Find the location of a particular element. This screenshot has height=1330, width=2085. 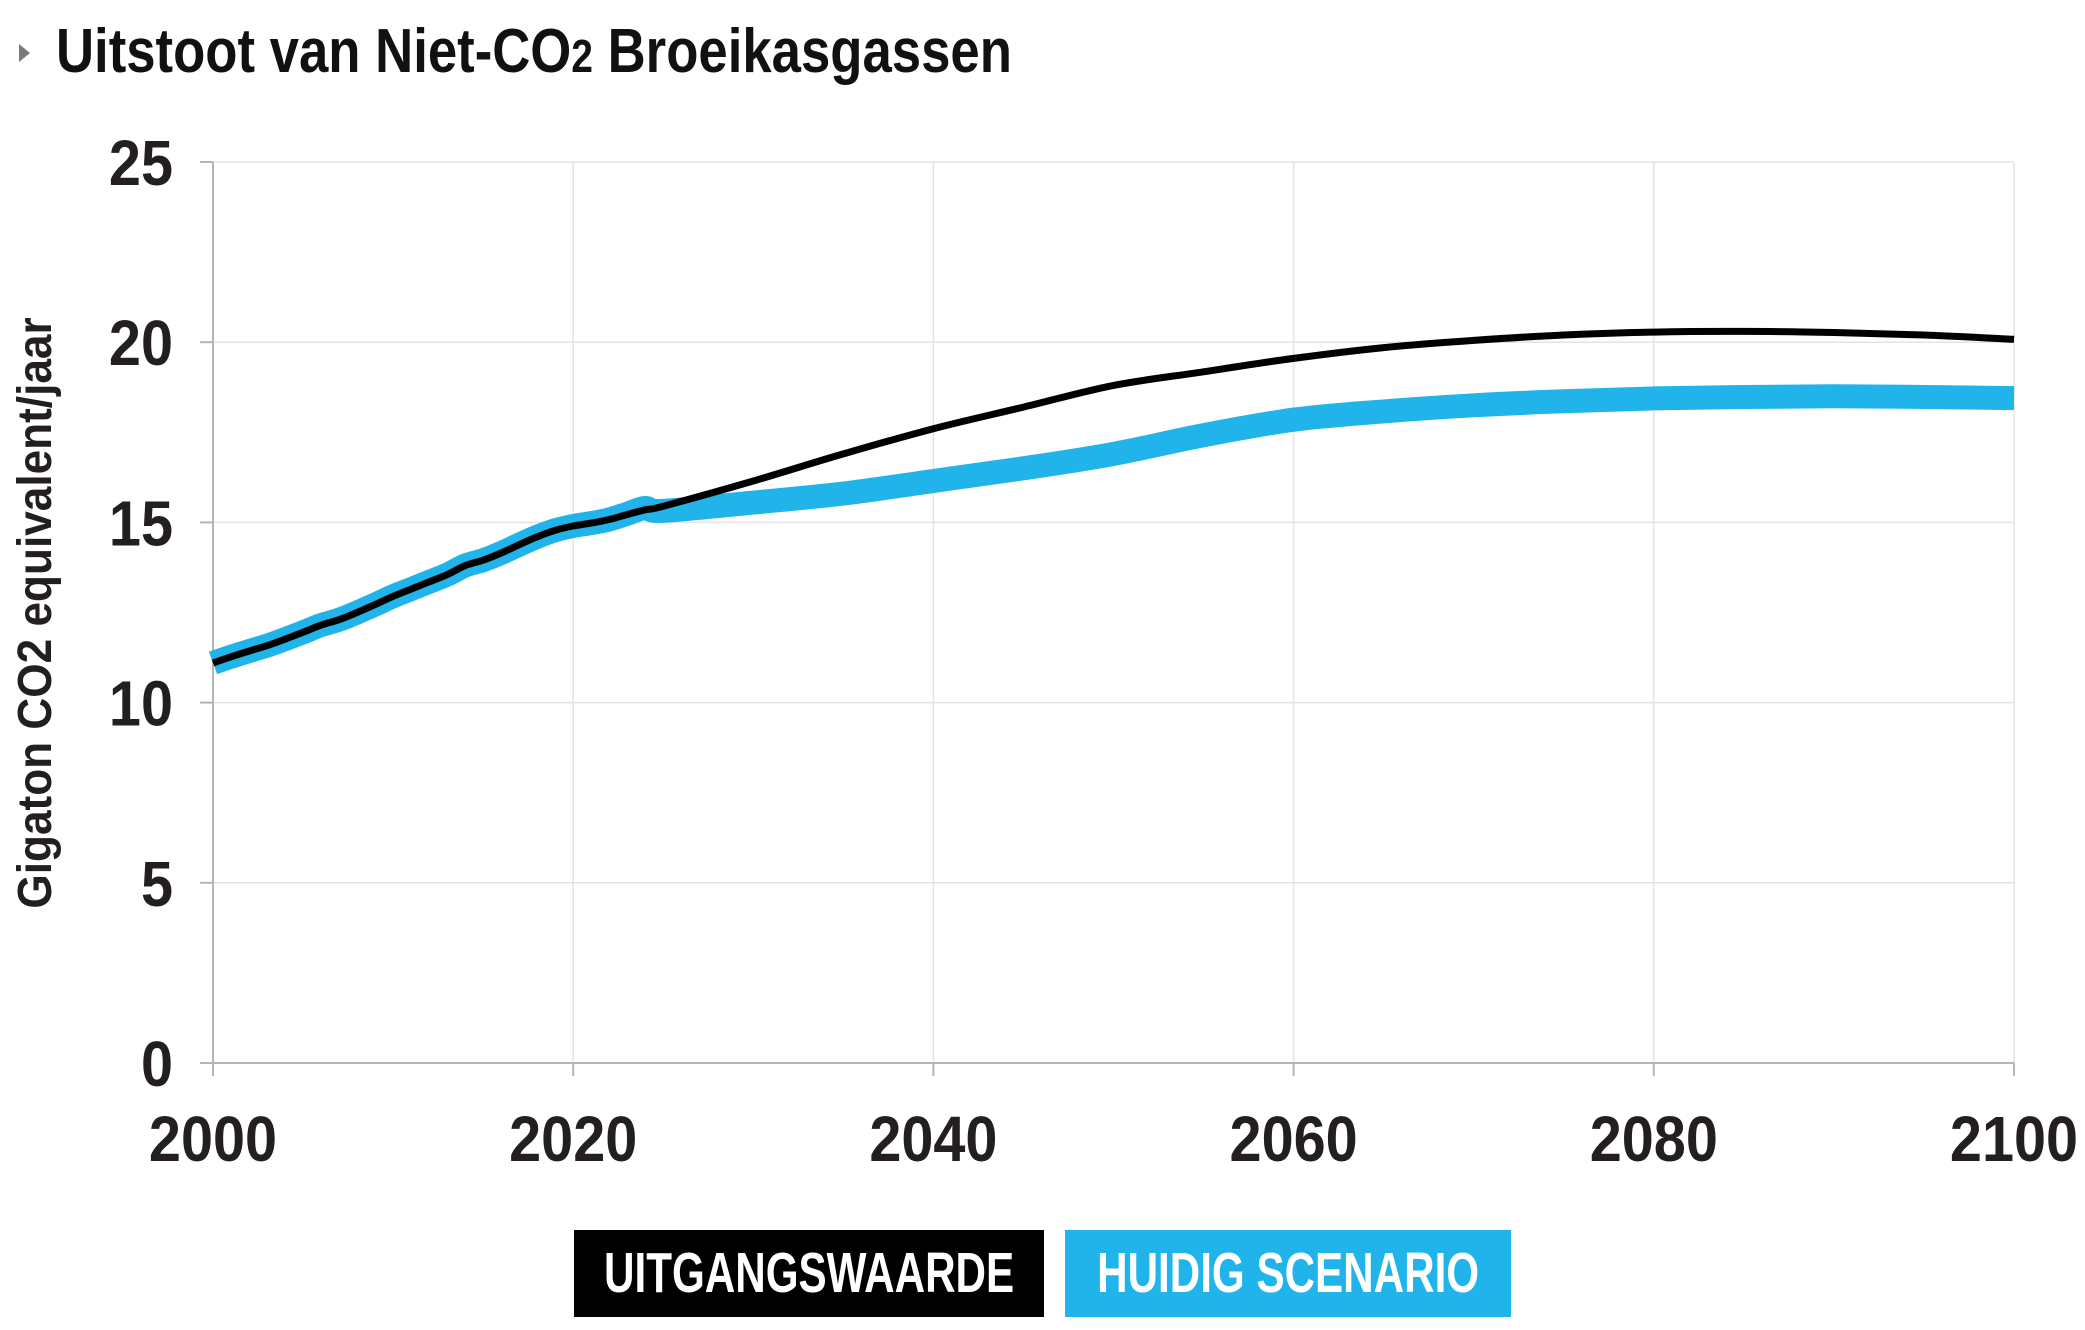

x-tick-label: 2080 is located at coordinates (1654, 1138).